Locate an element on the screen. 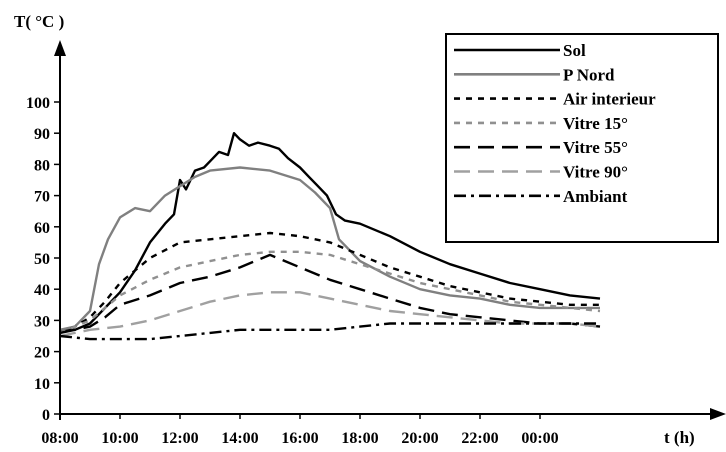  series-line-ambiant is located at coordinates (329, 331).